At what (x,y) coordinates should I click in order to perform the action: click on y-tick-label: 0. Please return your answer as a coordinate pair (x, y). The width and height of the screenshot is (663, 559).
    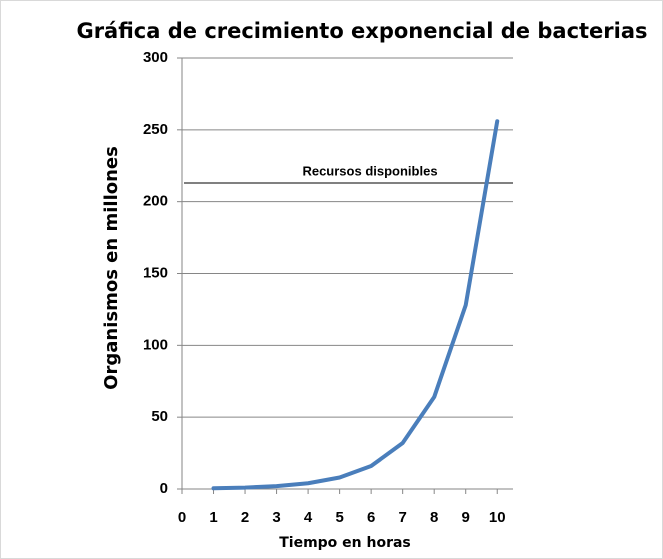
    Looking at the image, I should click on (164, 488).